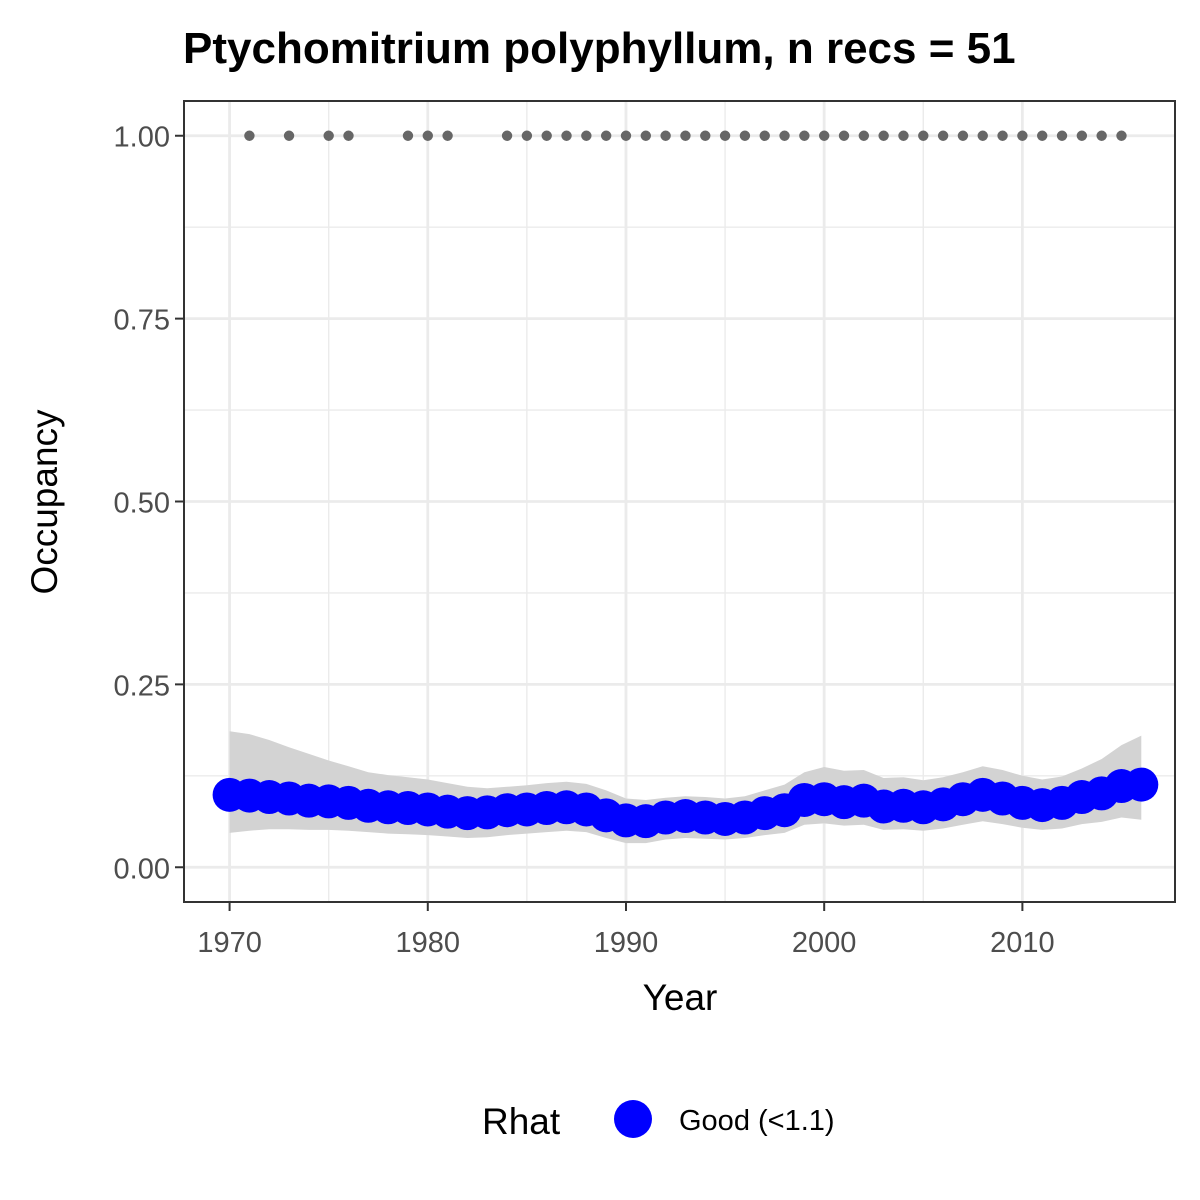 Image resolution: width=1200 pixels, height=1200 pixels. What do you see at coordinates (599, 48) in the screenshot?
I see `chart-title: Ptychomitrium polyphyllum, n recs = 51` at bounding box center [599, 48].